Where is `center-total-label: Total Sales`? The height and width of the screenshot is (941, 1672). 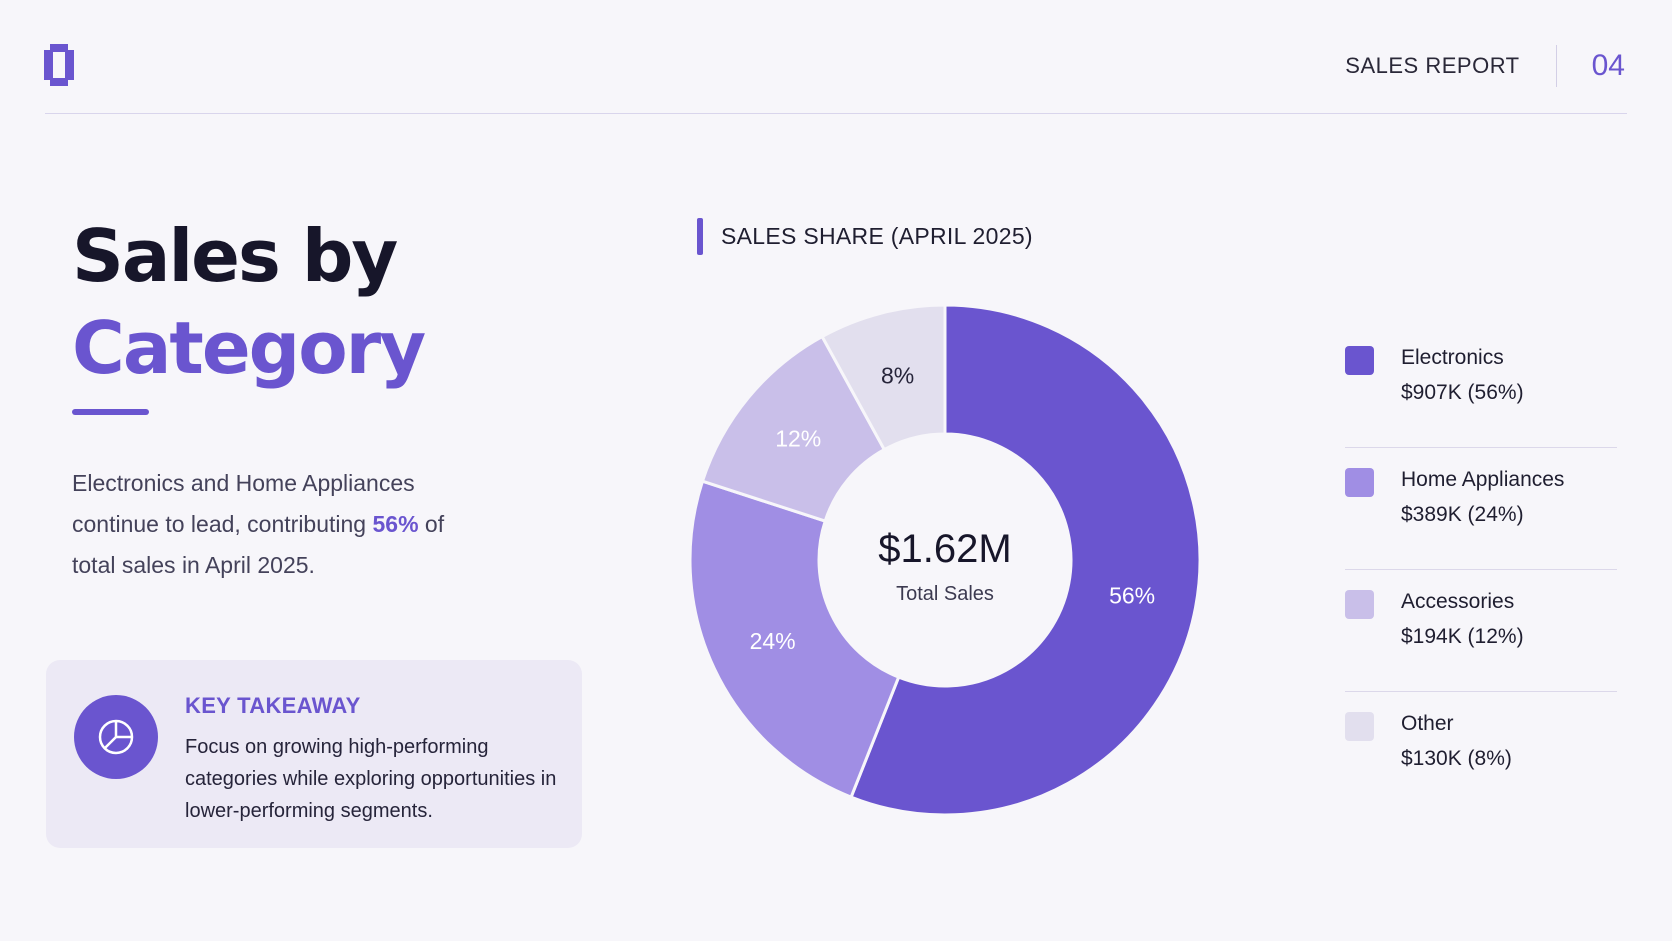 center-total-label: Total Sales is located at coordinates (945, 594).